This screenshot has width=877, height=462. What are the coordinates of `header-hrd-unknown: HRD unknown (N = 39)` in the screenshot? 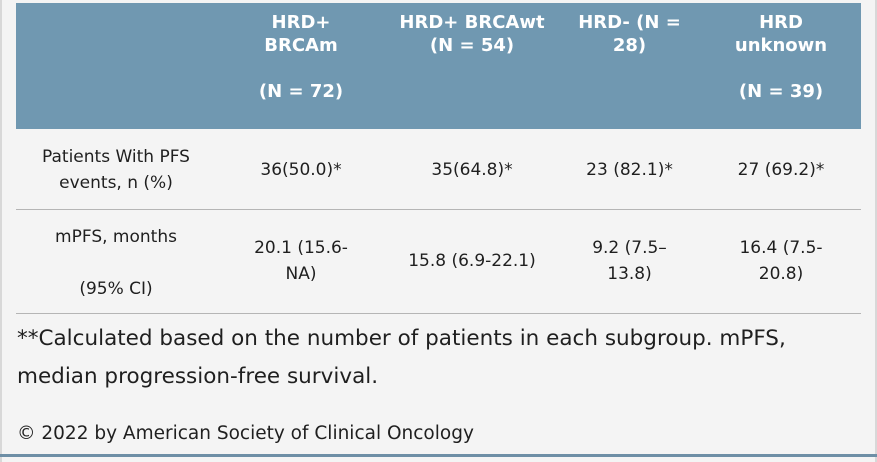 It's located at (781, 57).